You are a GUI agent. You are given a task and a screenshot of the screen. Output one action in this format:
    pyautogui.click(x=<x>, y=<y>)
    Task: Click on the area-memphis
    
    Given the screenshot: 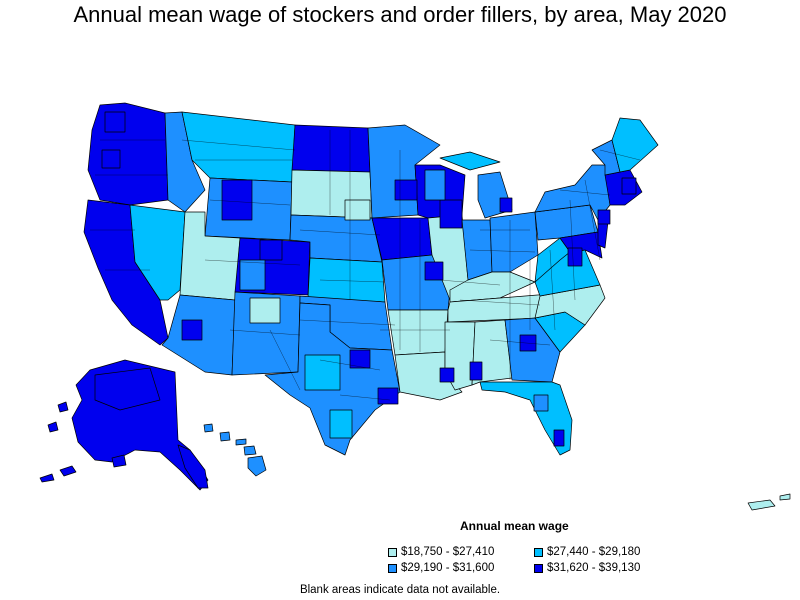 What is the action you would take?
    pyautogui.click(x=476, y=371)
    